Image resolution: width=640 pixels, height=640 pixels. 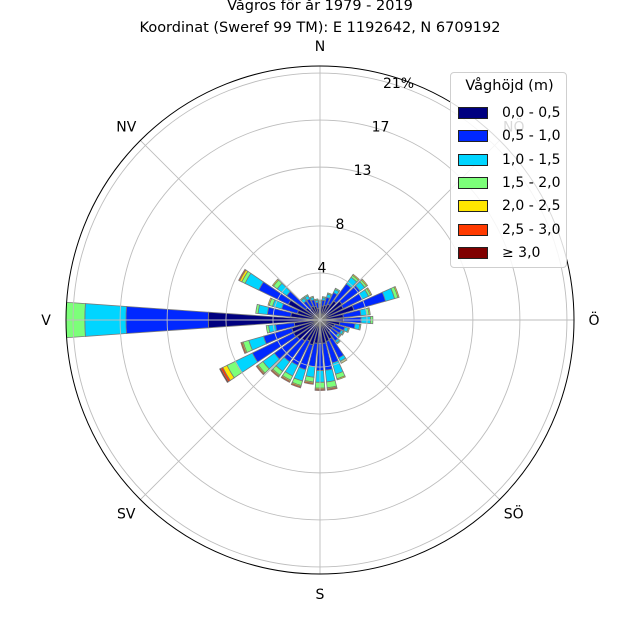 I want to click on chart-title: Vågros för år 1979 - 2019, so click(x=320, y=7).